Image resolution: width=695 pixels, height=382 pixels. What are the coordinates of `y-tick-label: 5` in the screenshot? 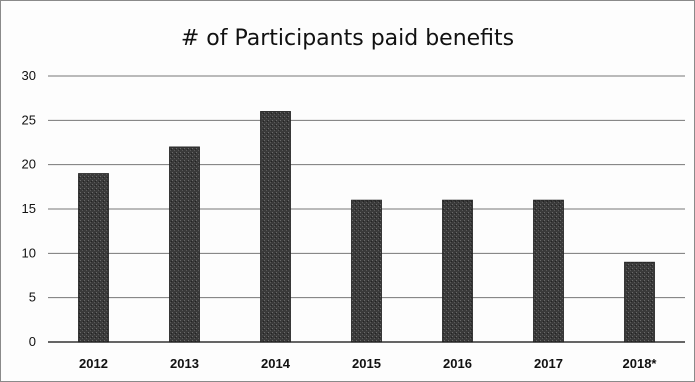 It's located at (32, 297).